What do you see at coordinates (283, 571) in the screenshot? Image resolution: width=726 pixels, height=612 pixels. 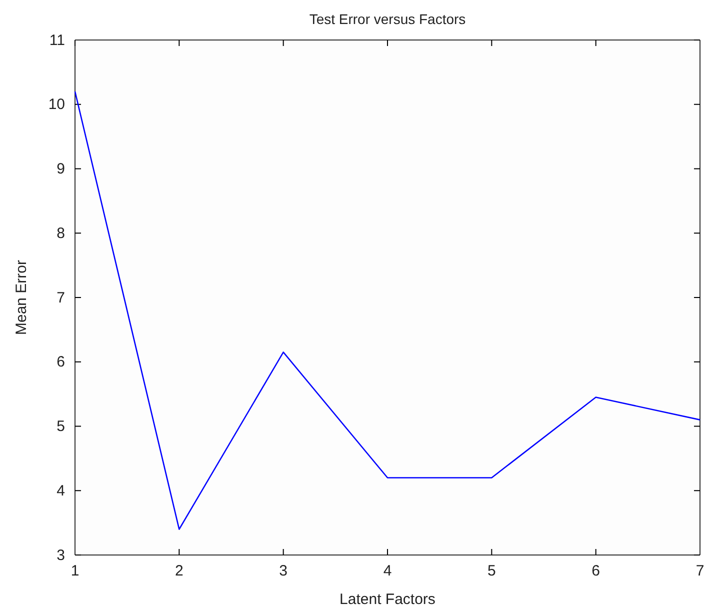 I see `x-tick-label: 3` at bounding box center [283, 571].